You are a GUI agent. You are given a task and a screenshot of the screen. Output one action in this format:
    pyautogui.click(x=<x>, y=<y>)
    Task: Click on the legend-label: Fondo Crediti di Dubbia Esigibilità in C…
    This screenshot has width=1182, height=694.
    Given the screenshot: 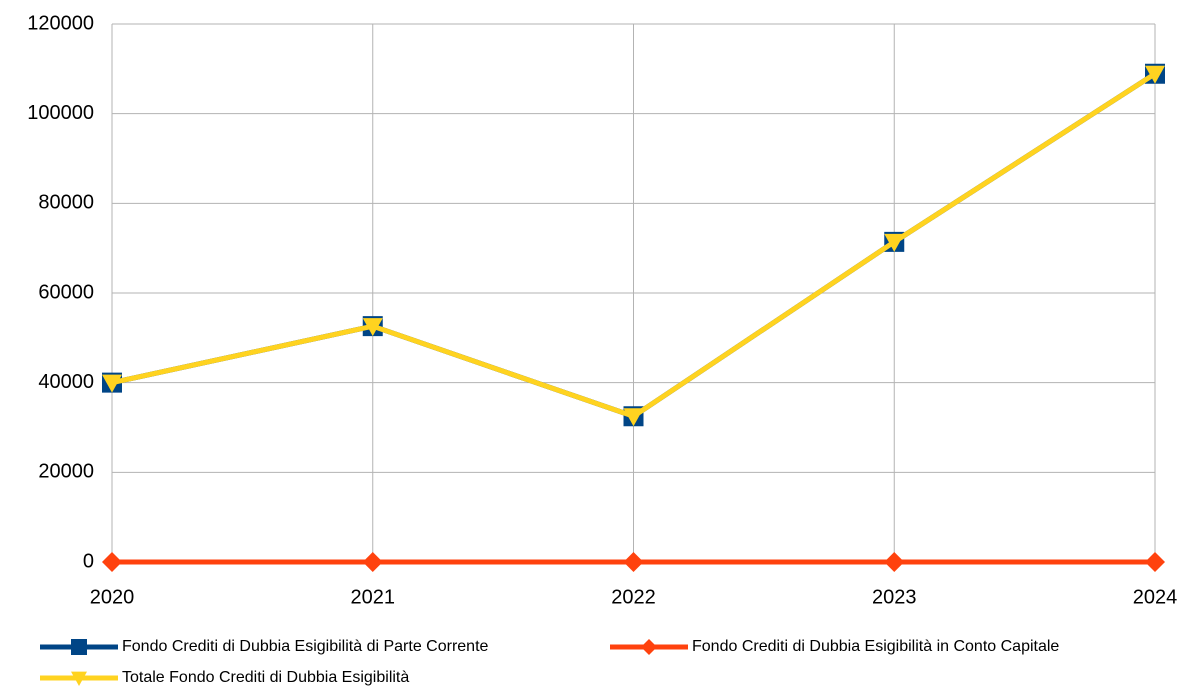 What is the action you would take?
    pyautogui.click(x=875, y=646)
    